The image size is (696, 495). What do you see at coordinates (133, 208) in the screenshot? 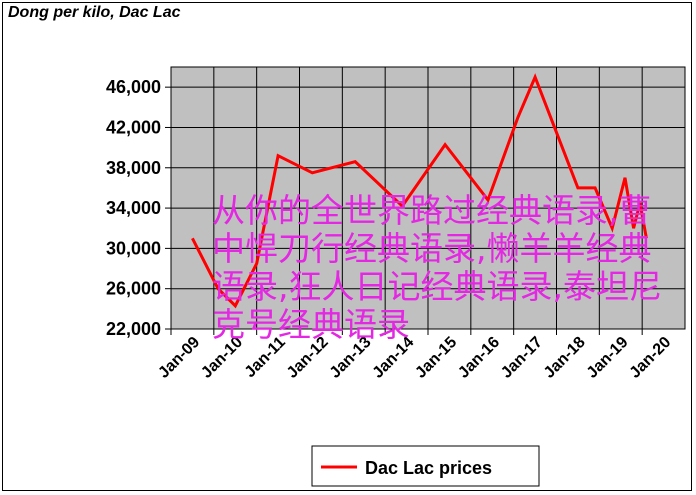
I see `y-tick-label: 34,000` at bounding box center [133, 208].